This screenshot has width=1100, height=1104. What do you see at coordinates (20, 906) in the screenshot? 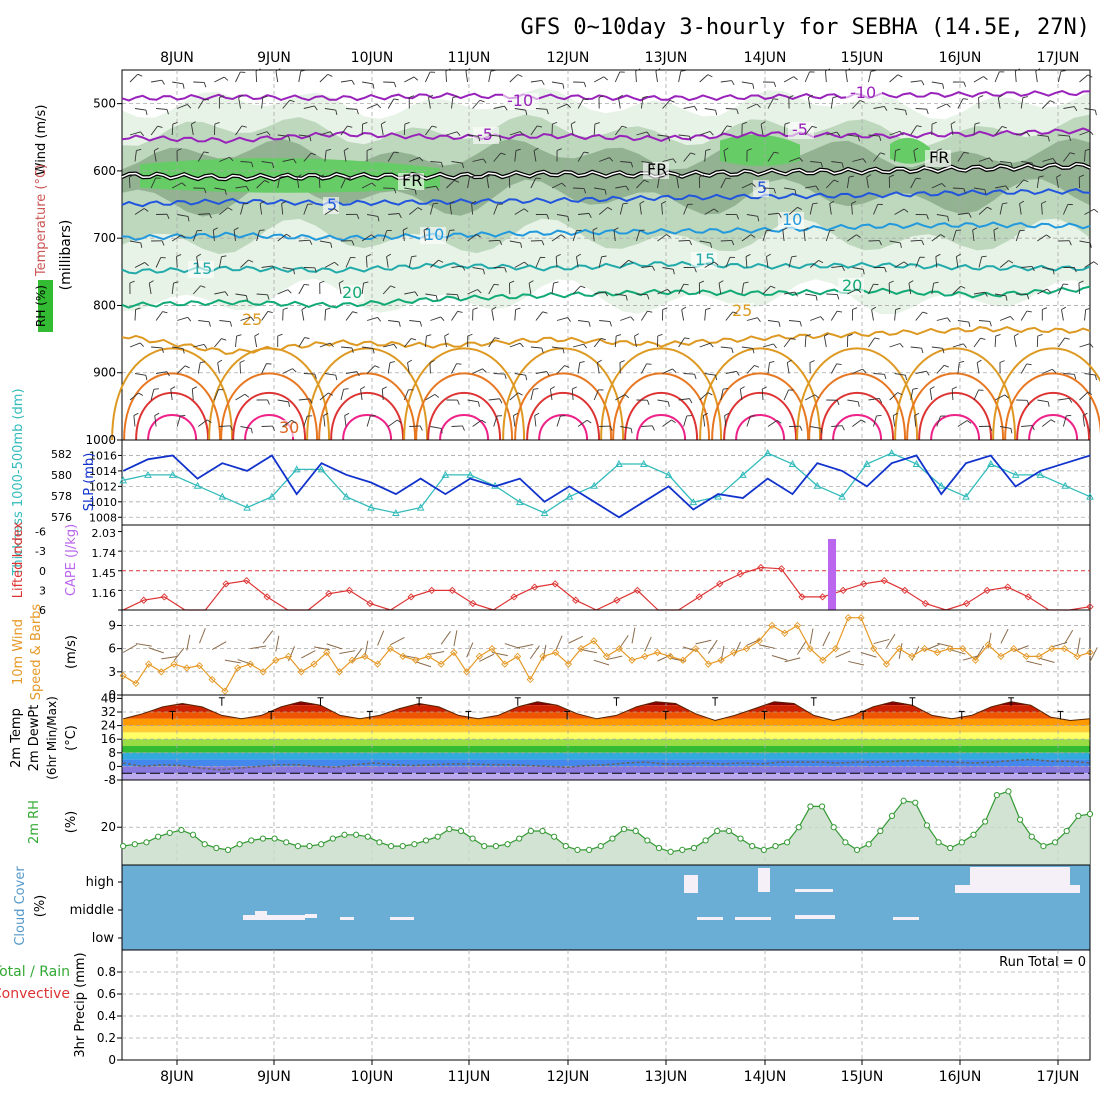
I see `cloud-label: Cloud Cover` at bounding box center [20, 906].